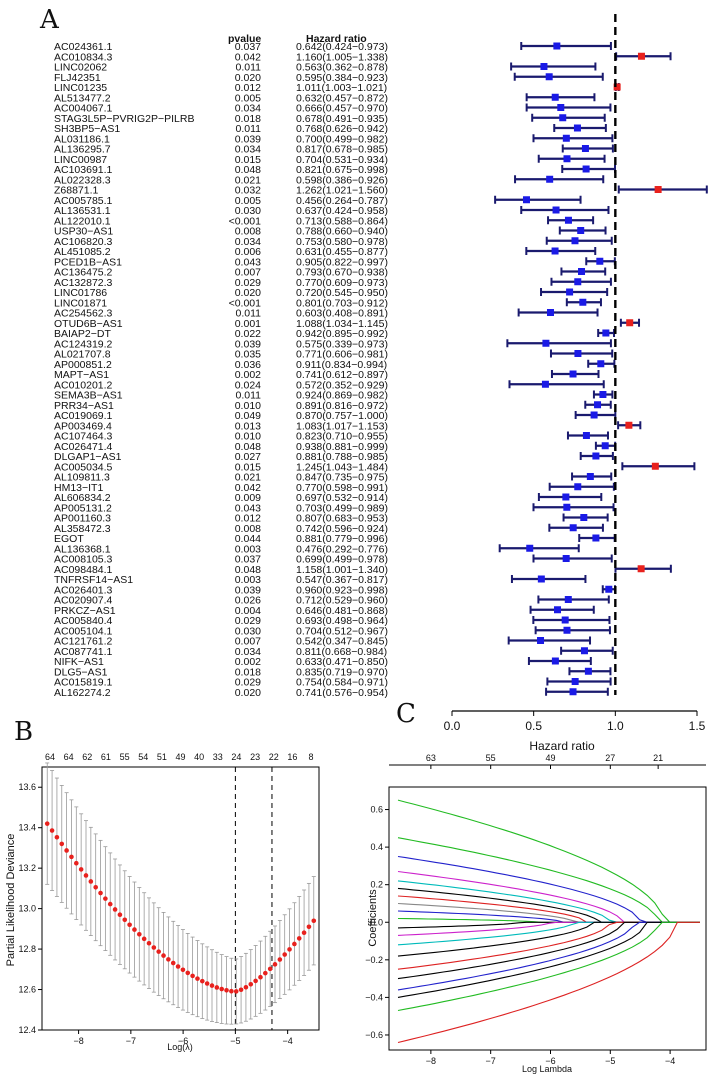  What do you see at coordinates (331, 293) in the screenshot?
I see `forest-row: LINC01786 0.020 0.720(0.545−0.950)` at bounding box center [331, 293].